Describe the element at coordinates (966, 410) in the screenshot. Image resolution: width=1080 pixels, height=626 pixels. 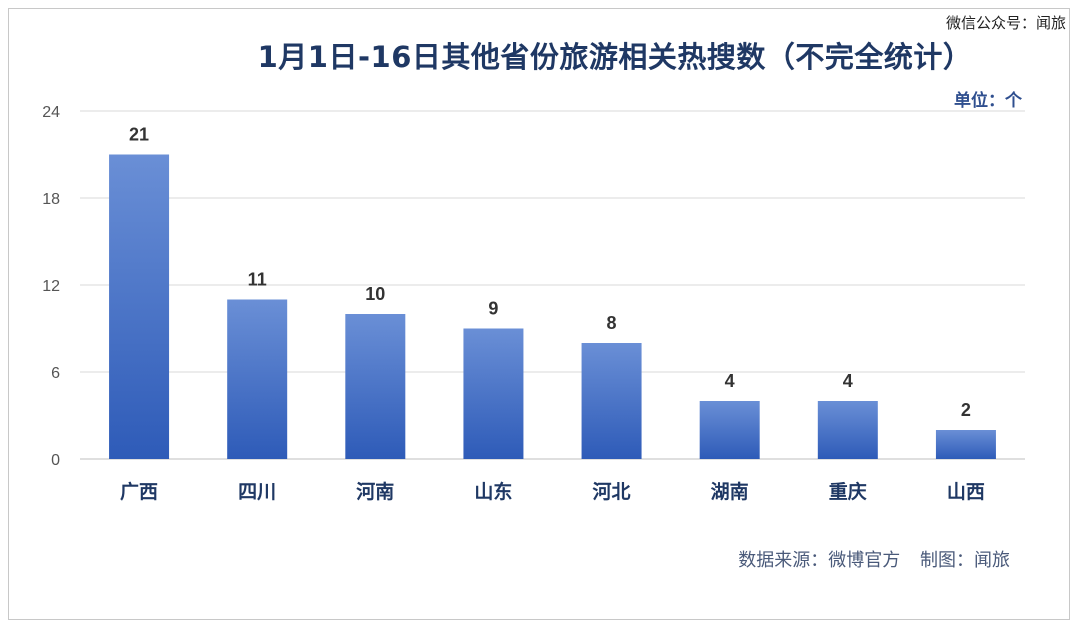
I see `data-label: 2` at that location.